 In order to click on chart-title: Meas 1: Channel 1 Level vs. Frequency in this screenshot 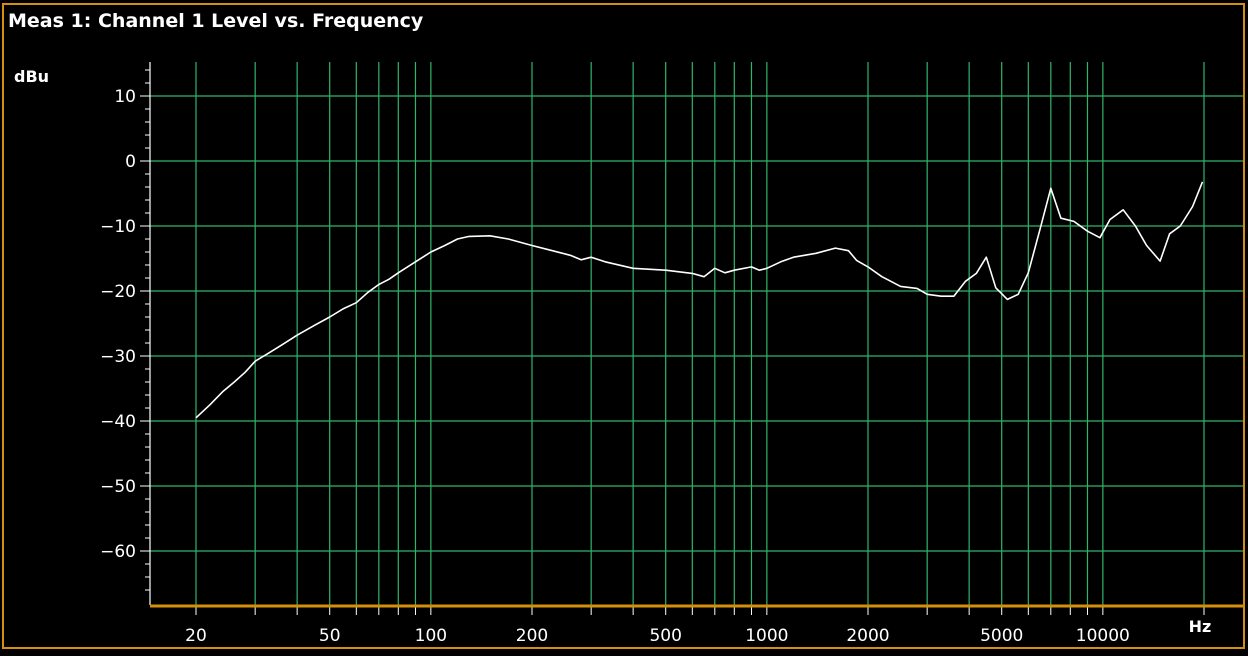, I will do `click(216, 21)`.